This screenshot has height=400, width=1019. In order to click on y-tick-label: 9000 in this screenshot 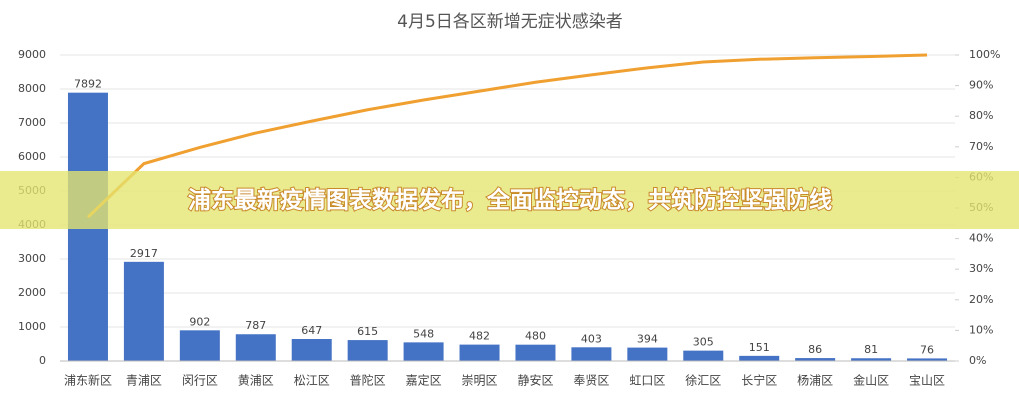, I will do `click(32, 54)`.